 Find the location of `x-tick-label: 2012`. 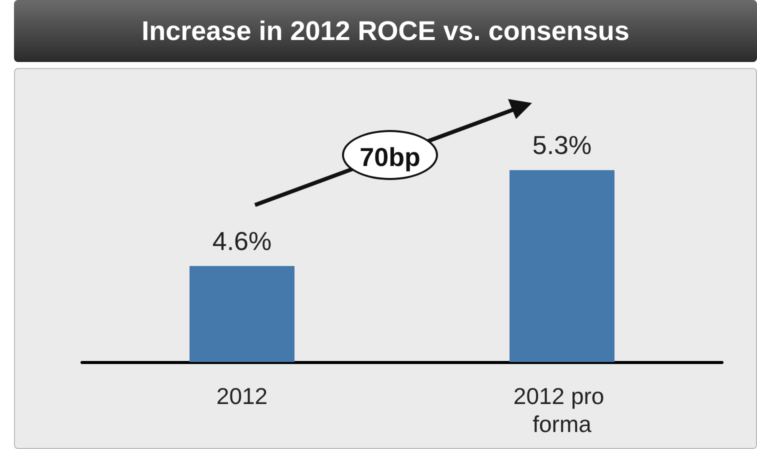

x-tick-label: 2012 is located at coordinates (242, 396).